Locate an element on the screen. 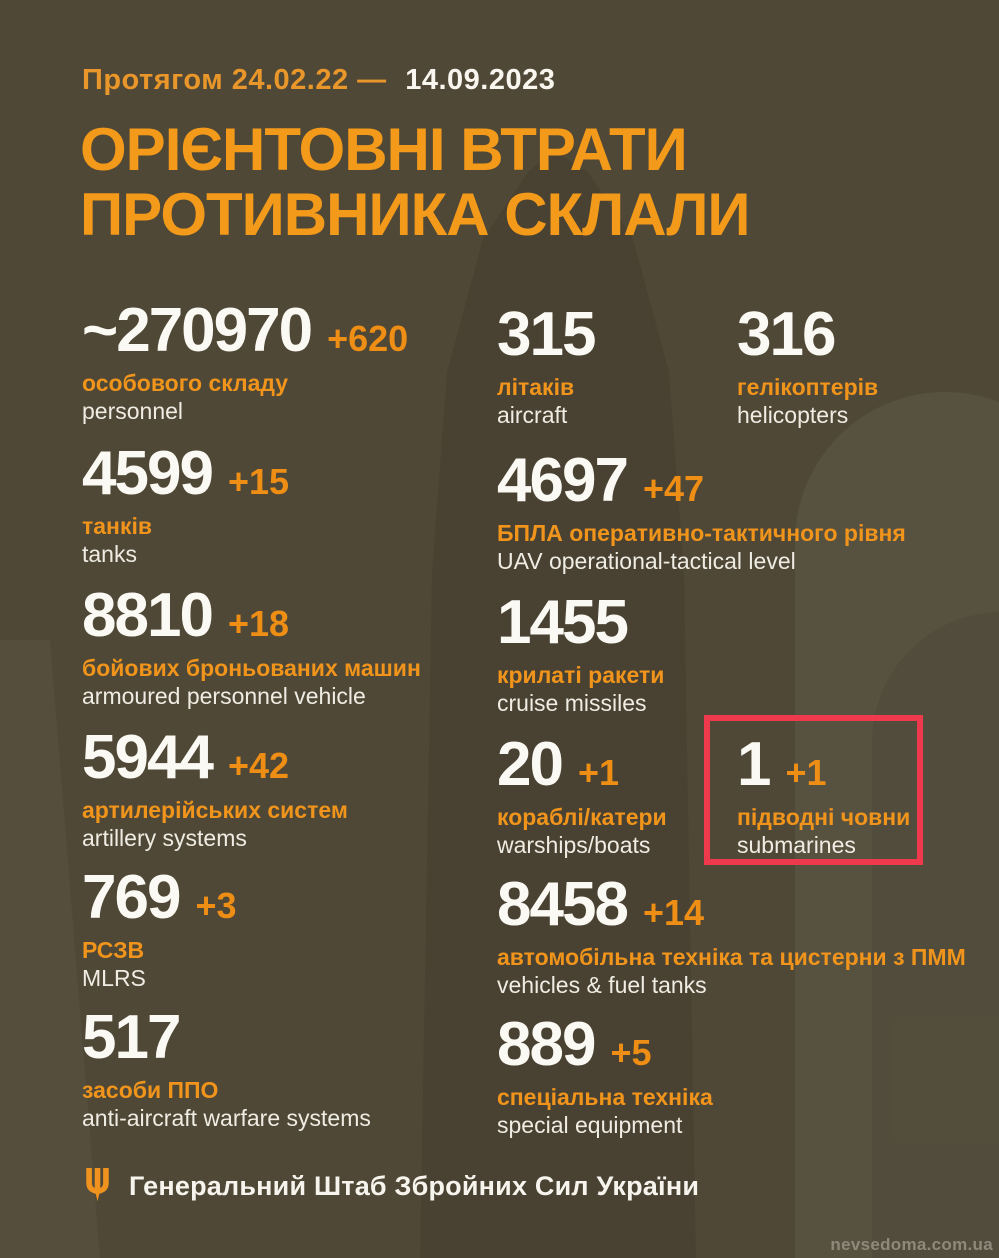  stat-delta: +620 is located at coordinates (368, 338).